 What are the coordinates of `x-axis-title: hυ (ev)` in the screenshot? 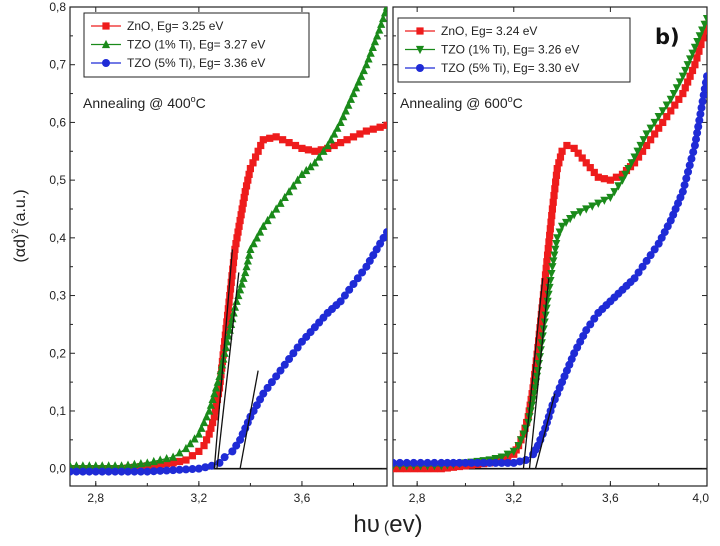 It's located at (387, 524).